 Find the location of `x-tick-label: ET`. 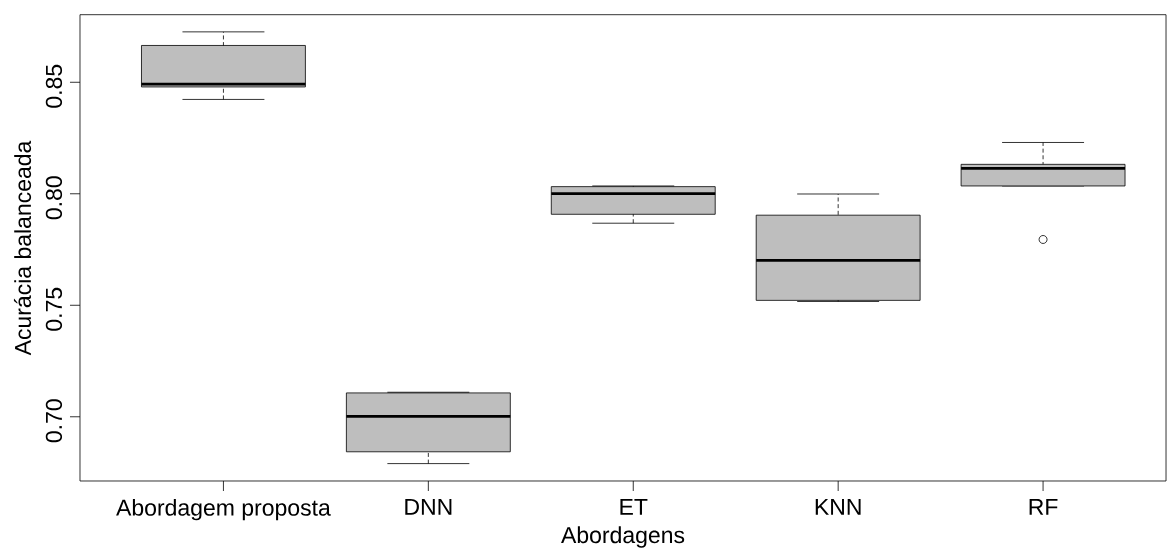

x-tick-label: ET is located at coordinates (634, 506).